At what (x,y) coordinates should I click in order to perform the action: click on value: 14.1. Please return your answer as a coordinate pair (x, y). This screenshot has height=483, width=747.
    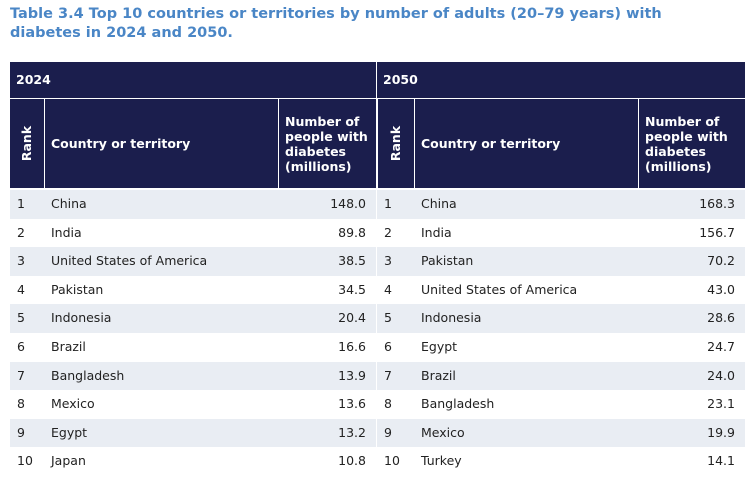
    Looking at the image, I should click on (721, 461).